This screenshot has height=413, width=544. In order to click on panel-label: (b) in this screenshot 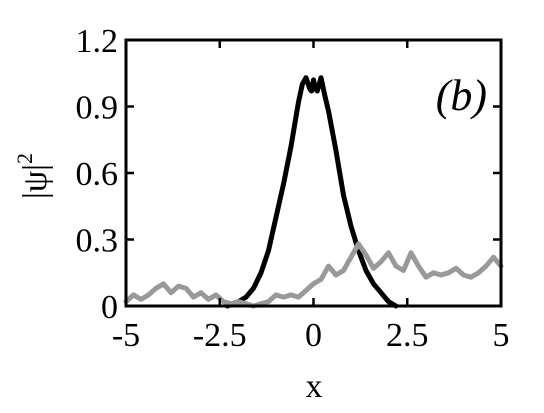, I will do `click(461, 95)`.